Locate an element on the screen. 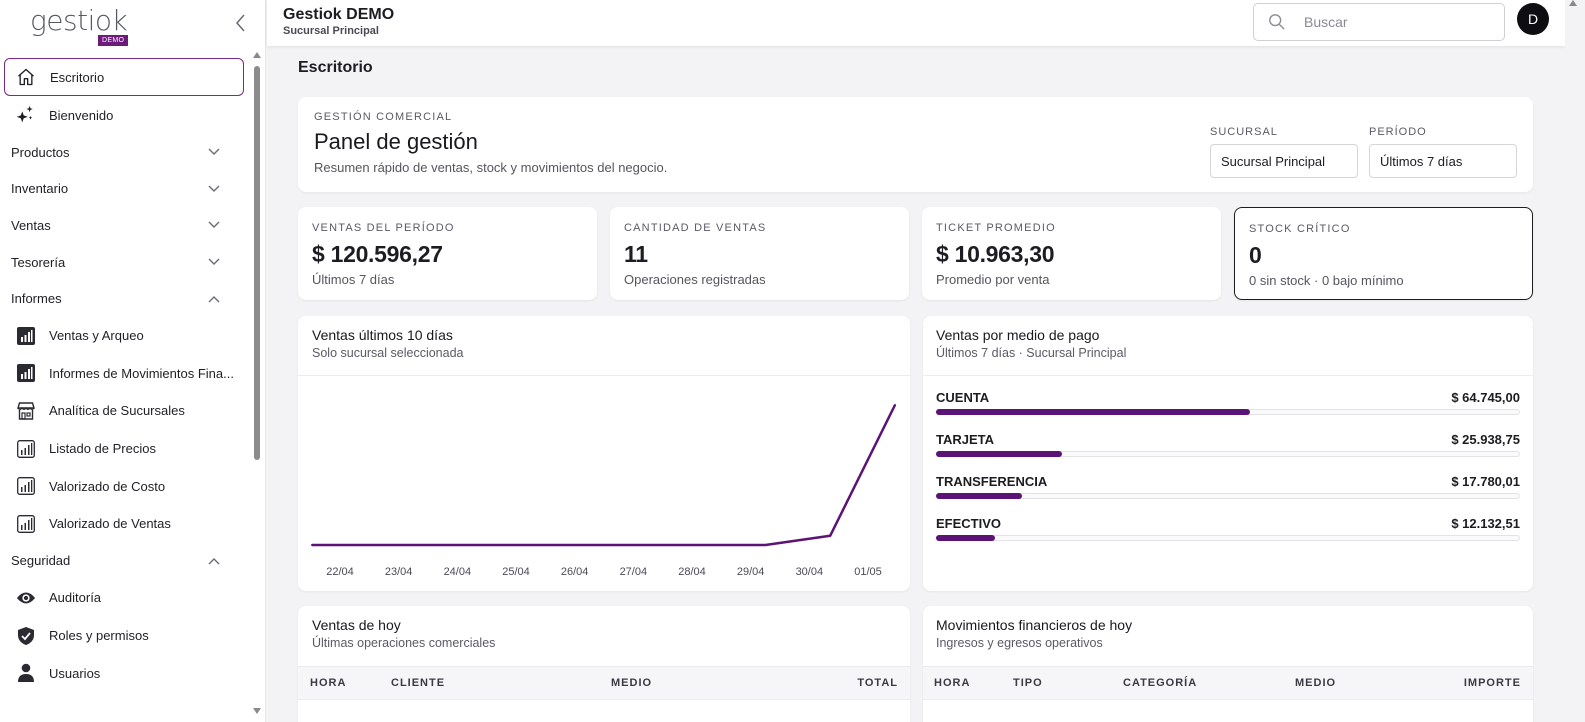 The height and width of the screenshot is (722, 1585). panel-eyebrow: GESTIÓN COMERCIAL is located at coordinates (383, 117).